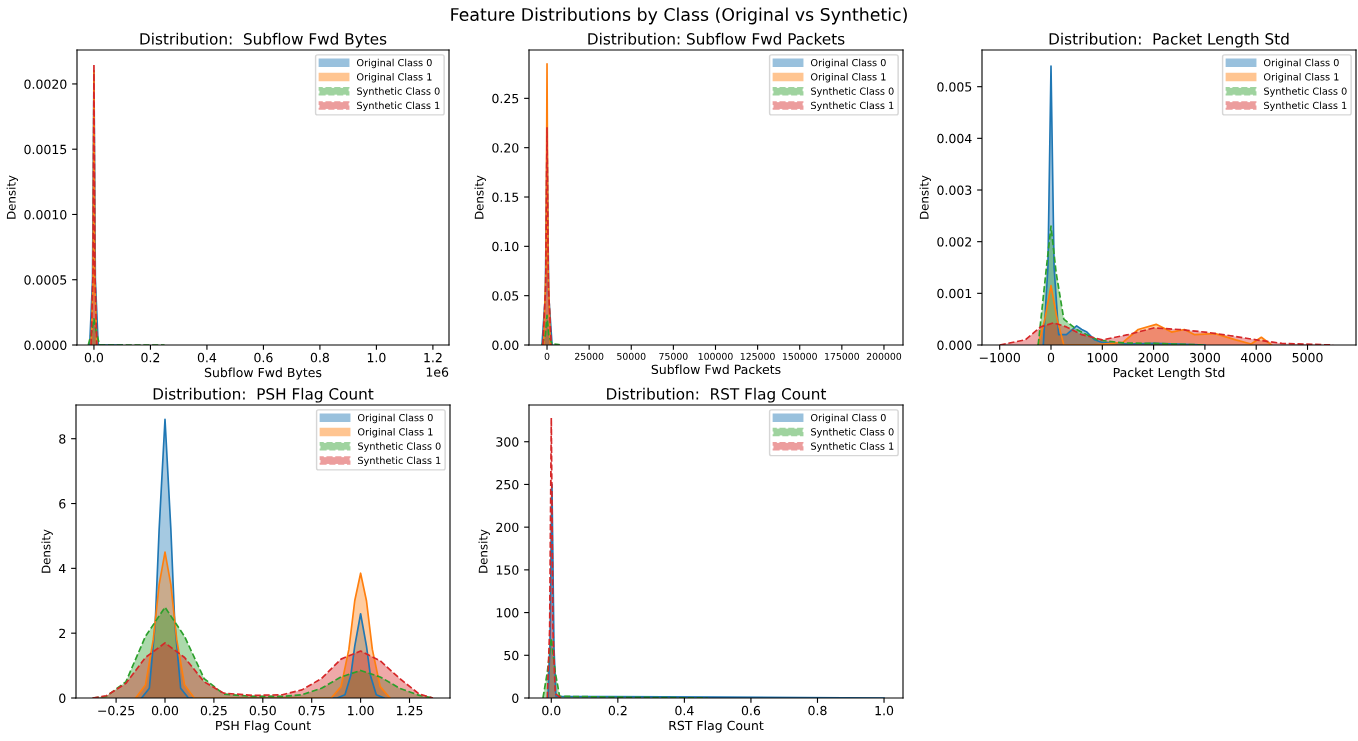 Image resolution: width=1358 pixels, height=741 pixels. What do you see at coordinates (116, 710) in the screenshot?
I see `x-tick-label: −0.25` at bounding box center [116, 710].